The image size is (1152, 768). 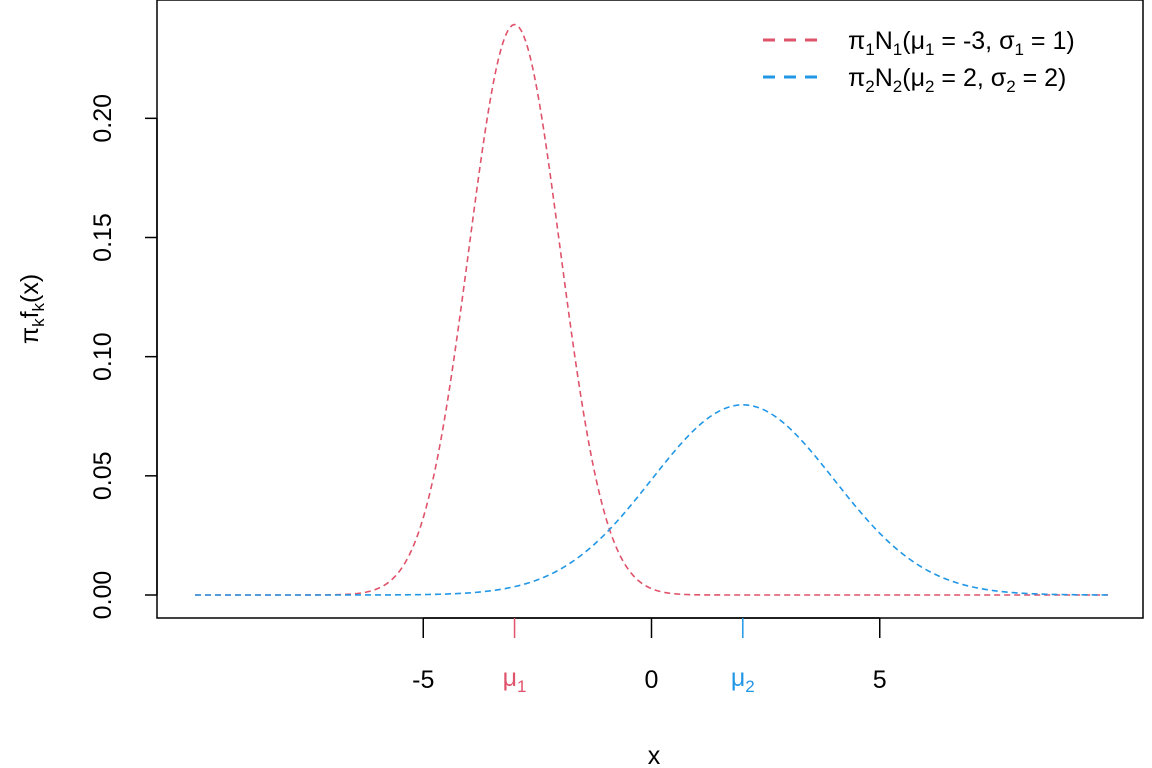 I want to click on y-axis-title: πkfk(x), so click(x=32, y=309).